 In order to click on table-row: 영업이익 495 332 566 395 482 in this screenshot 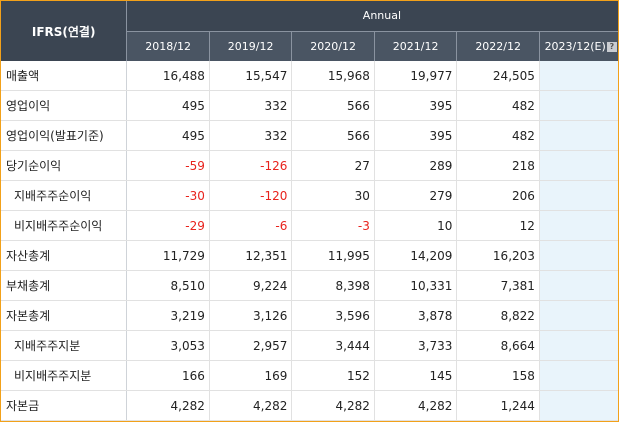, I will do `click(309, 105)`.